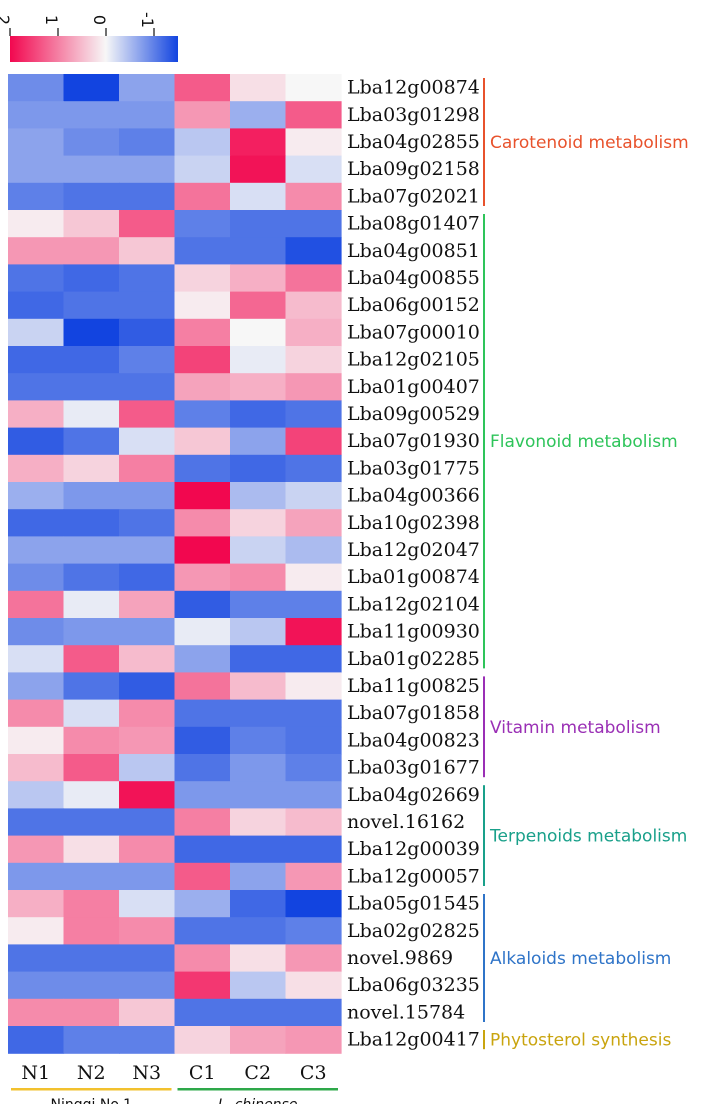 Image resolution: width=708 pixels, height=1104 pixels. Describe the element at coordinates (35, 1073) in the screenshot. I see `column-label: N1` at that location.